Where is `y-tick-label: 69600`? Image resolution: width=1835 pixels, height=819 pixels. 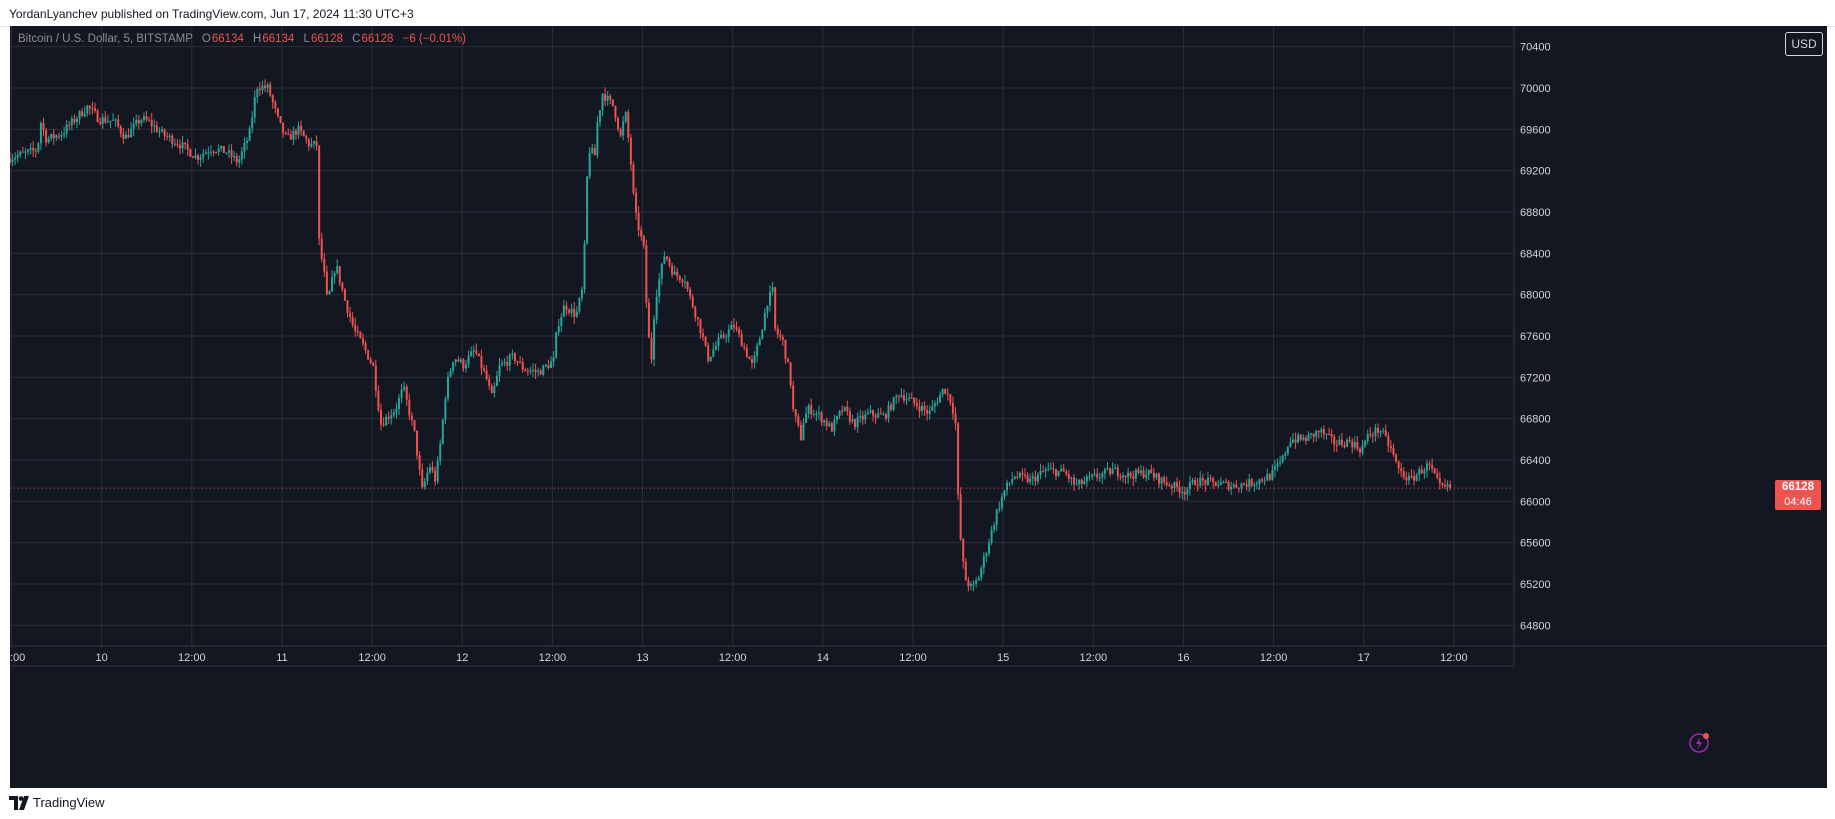 y-tick-label: 69600 is located at coordinates (1535, 130).